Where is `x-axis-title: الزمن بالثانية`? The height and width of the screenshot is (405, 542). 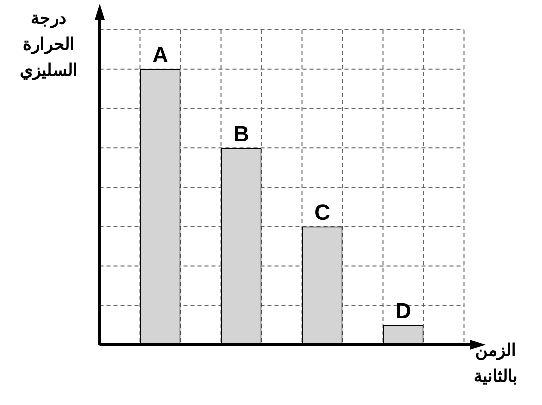 x-axis-title: الزمن بالثانية is located at coordinates (496, 364).